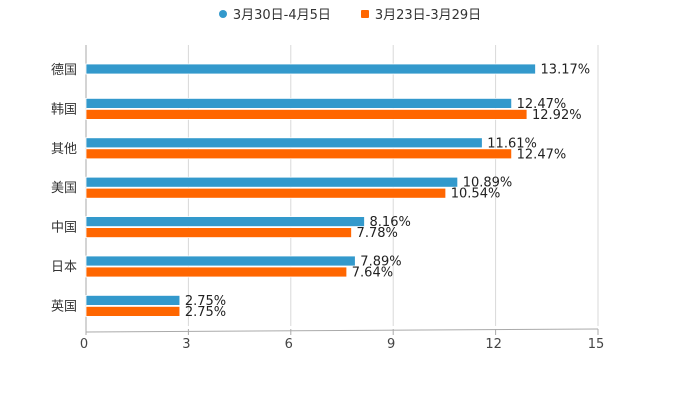  What do you see at coordinates (428, 15) in the screenshot?
I see `legend-label-series-2: 3月23日-3月29日` at bounding box center [428, 15].